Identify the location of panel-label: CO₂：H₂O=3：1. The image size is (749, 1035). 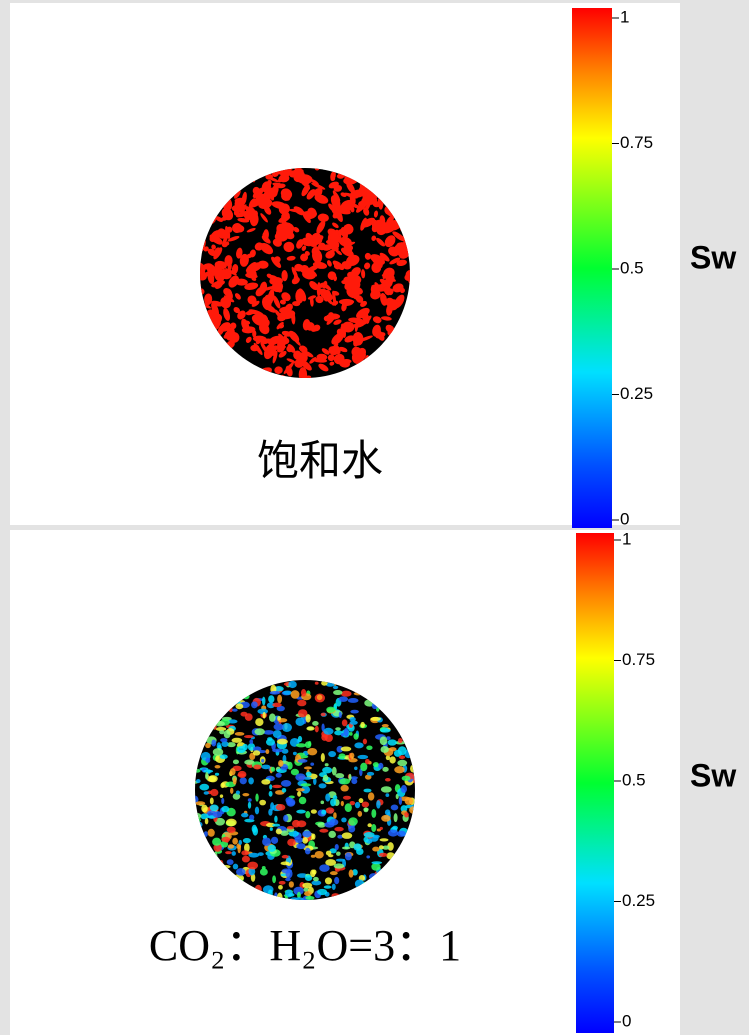
(305, 945).